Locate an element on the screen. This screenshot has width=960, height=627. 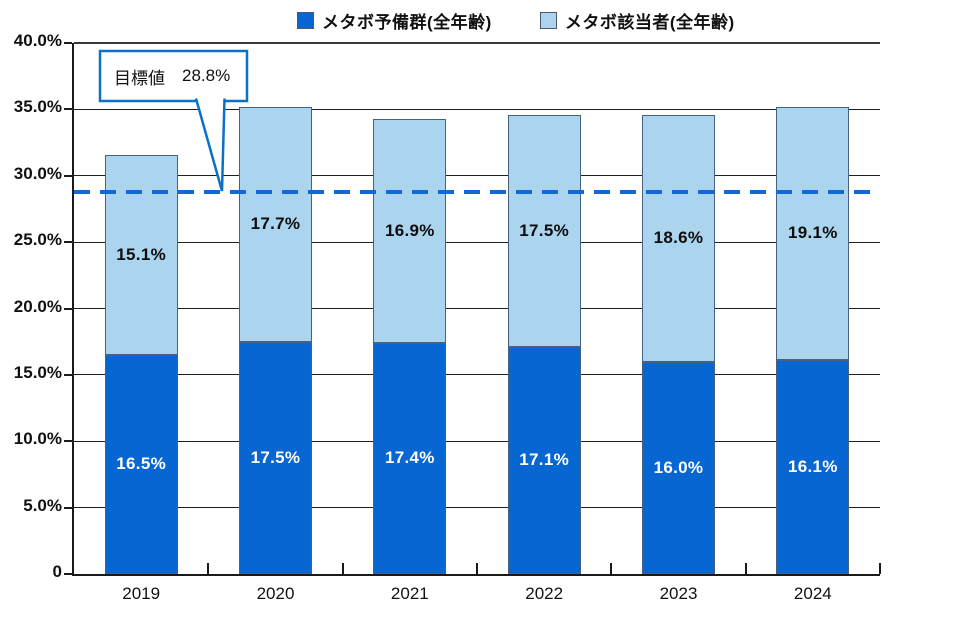
bar-segment-secondary: 19.1% is located at coordinates (813, 233).